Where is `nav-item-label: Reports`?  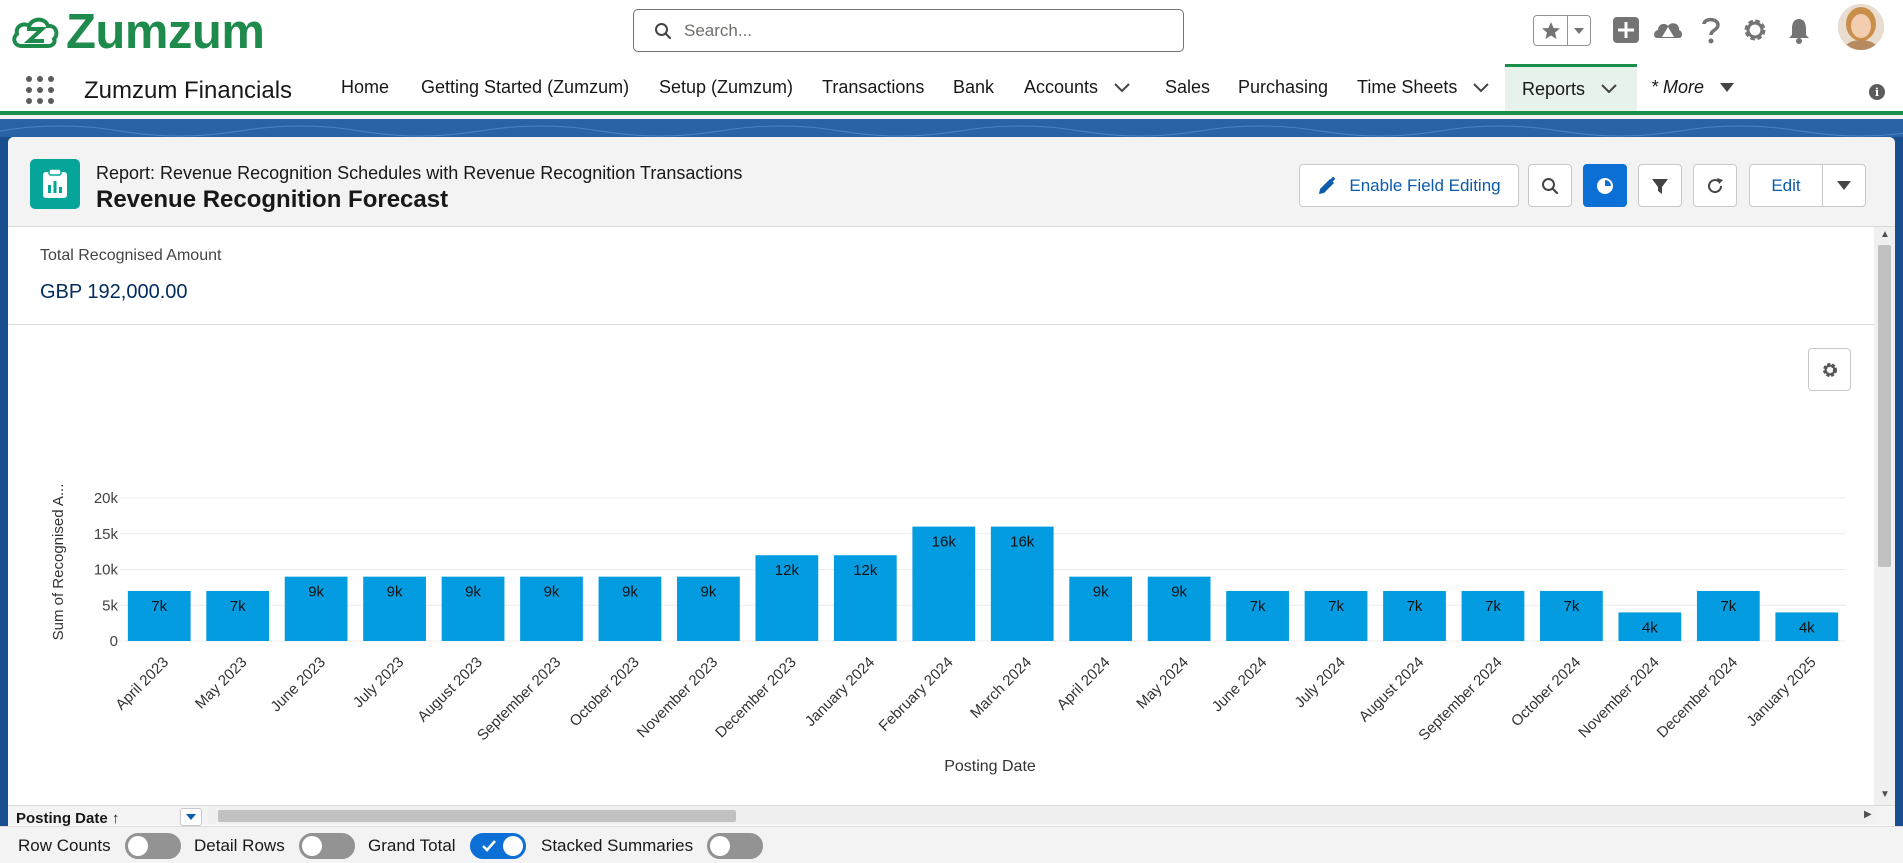 nav-item-label: Reports is located at coordinates (1554, 88).